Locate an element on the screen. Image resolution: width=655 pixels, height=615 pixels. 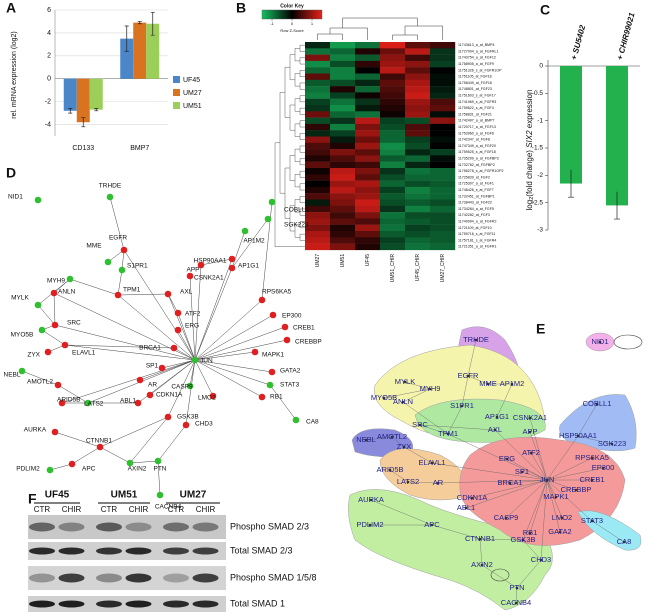
self-loop is located at coordinates (628, 342).